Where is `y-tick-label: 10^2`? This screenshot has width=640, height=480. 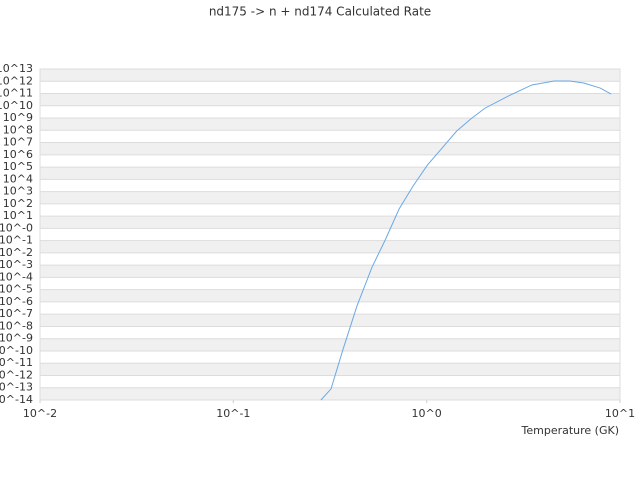 y-tick-label: 10^2 is located at coordinates (18, 203).